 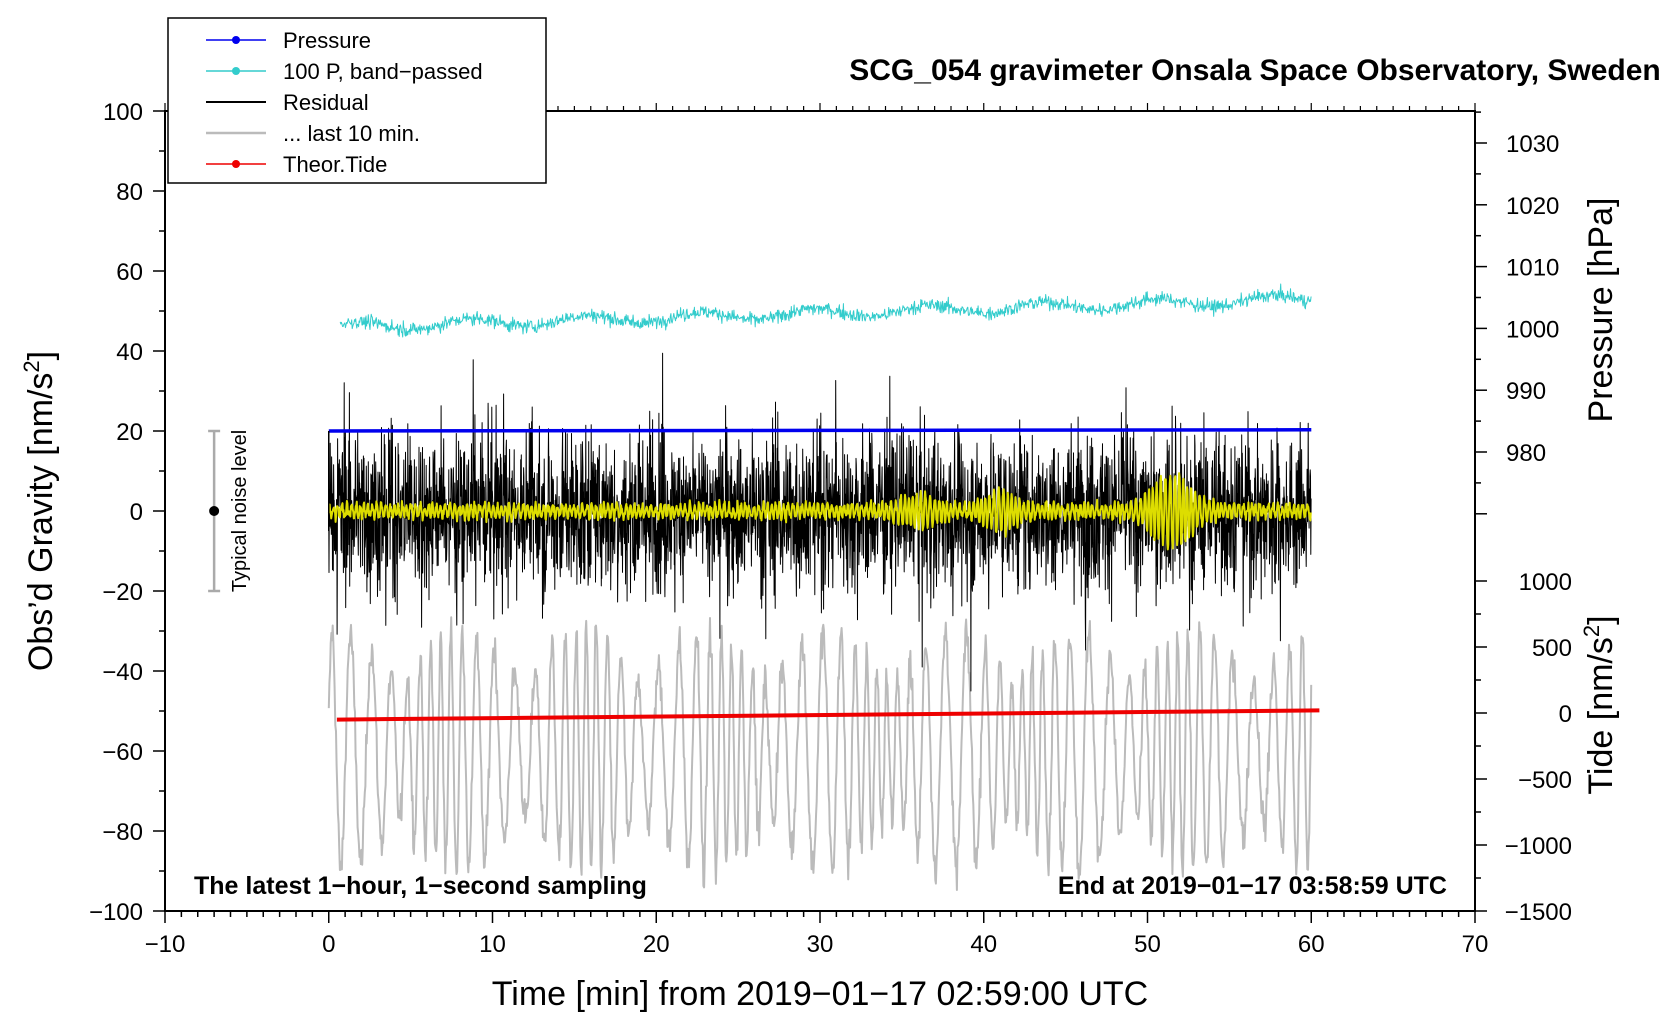 I want to click on annotation-sampling: The latest 1−hour, 1−second sampling, so click(x=420, y=886).